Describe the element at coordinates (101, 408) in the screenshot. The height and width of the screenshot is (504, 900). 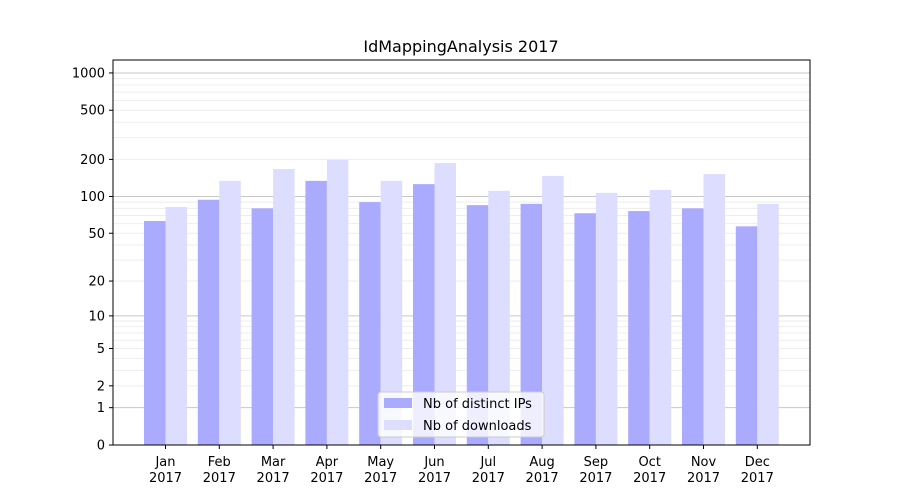
I see `y-tick-label: 1` at that location.